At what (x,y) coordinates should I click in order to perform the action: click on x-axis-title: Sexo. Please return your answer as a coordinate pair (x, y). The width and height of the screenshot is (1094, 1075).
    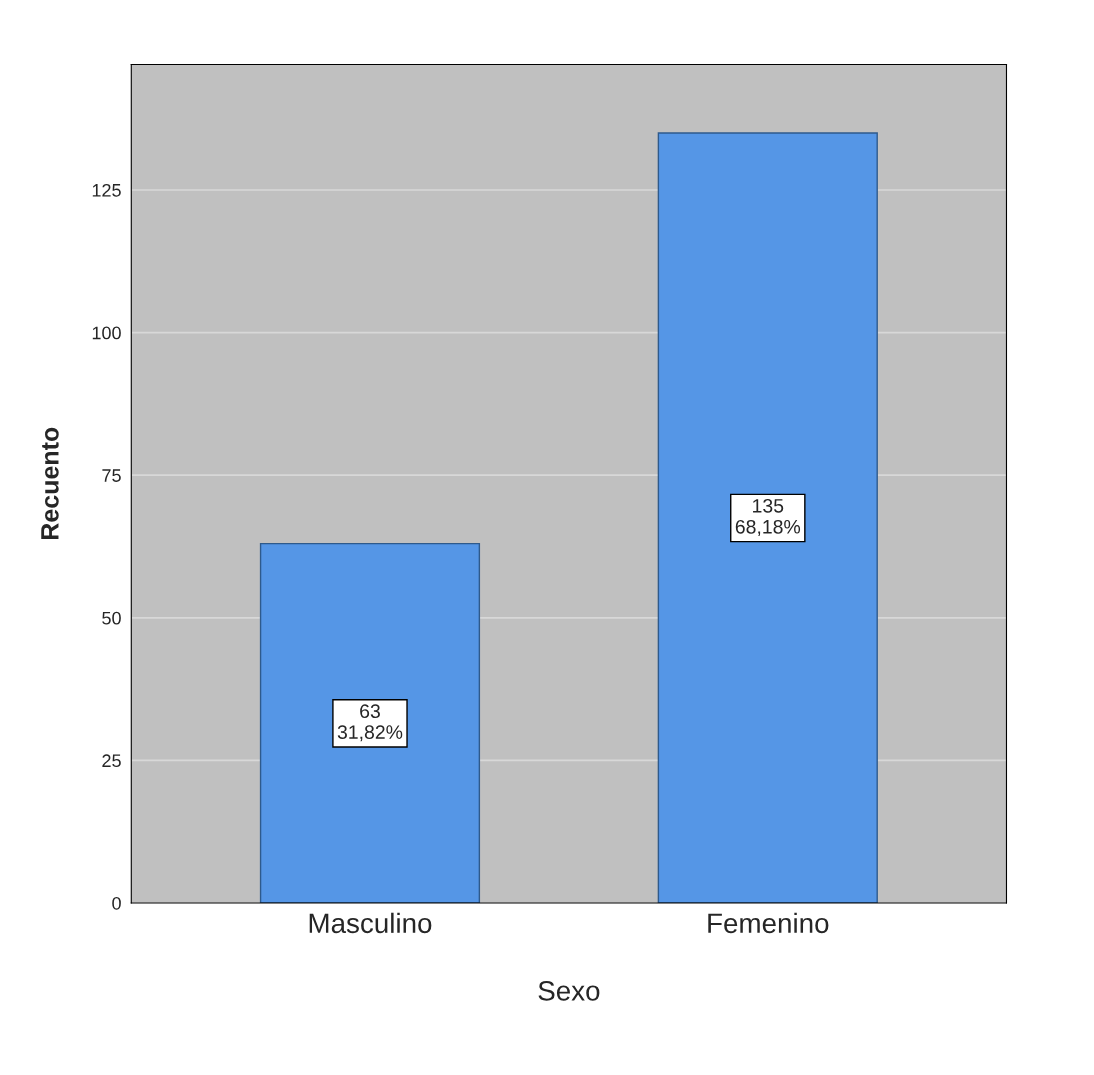
    Looking at the image, I should click on (569, 991).